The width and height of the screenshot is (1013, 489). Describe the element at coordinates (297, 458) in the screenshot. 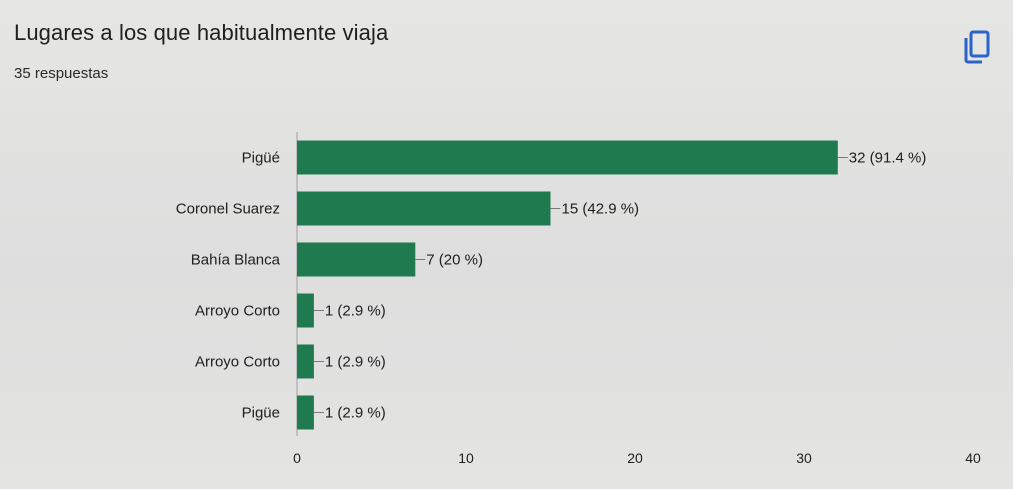

I see `x-tick-label: 0` at that location.